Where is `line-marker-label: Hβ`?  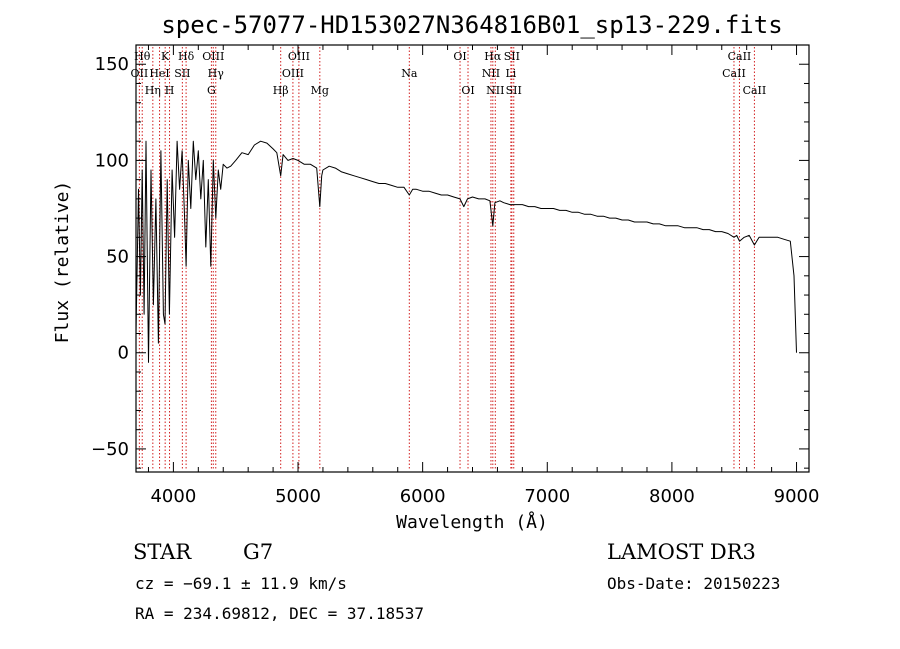
line-marker-label: Hβ is located at coordinates (281, 90).